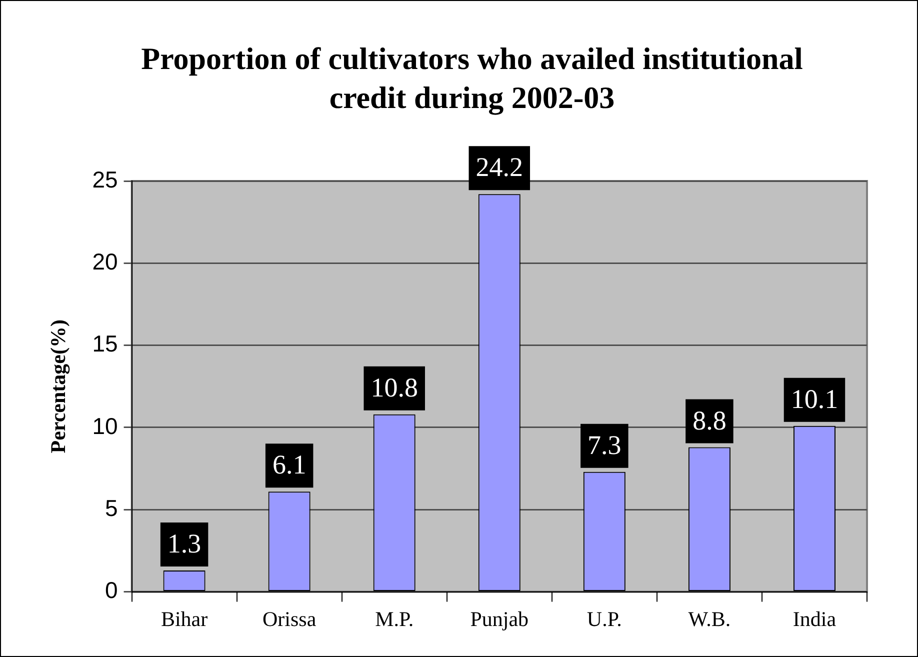 This screenshot has height=657, width=918. I want to click on y-tick-label: 10, so click(105, 425).